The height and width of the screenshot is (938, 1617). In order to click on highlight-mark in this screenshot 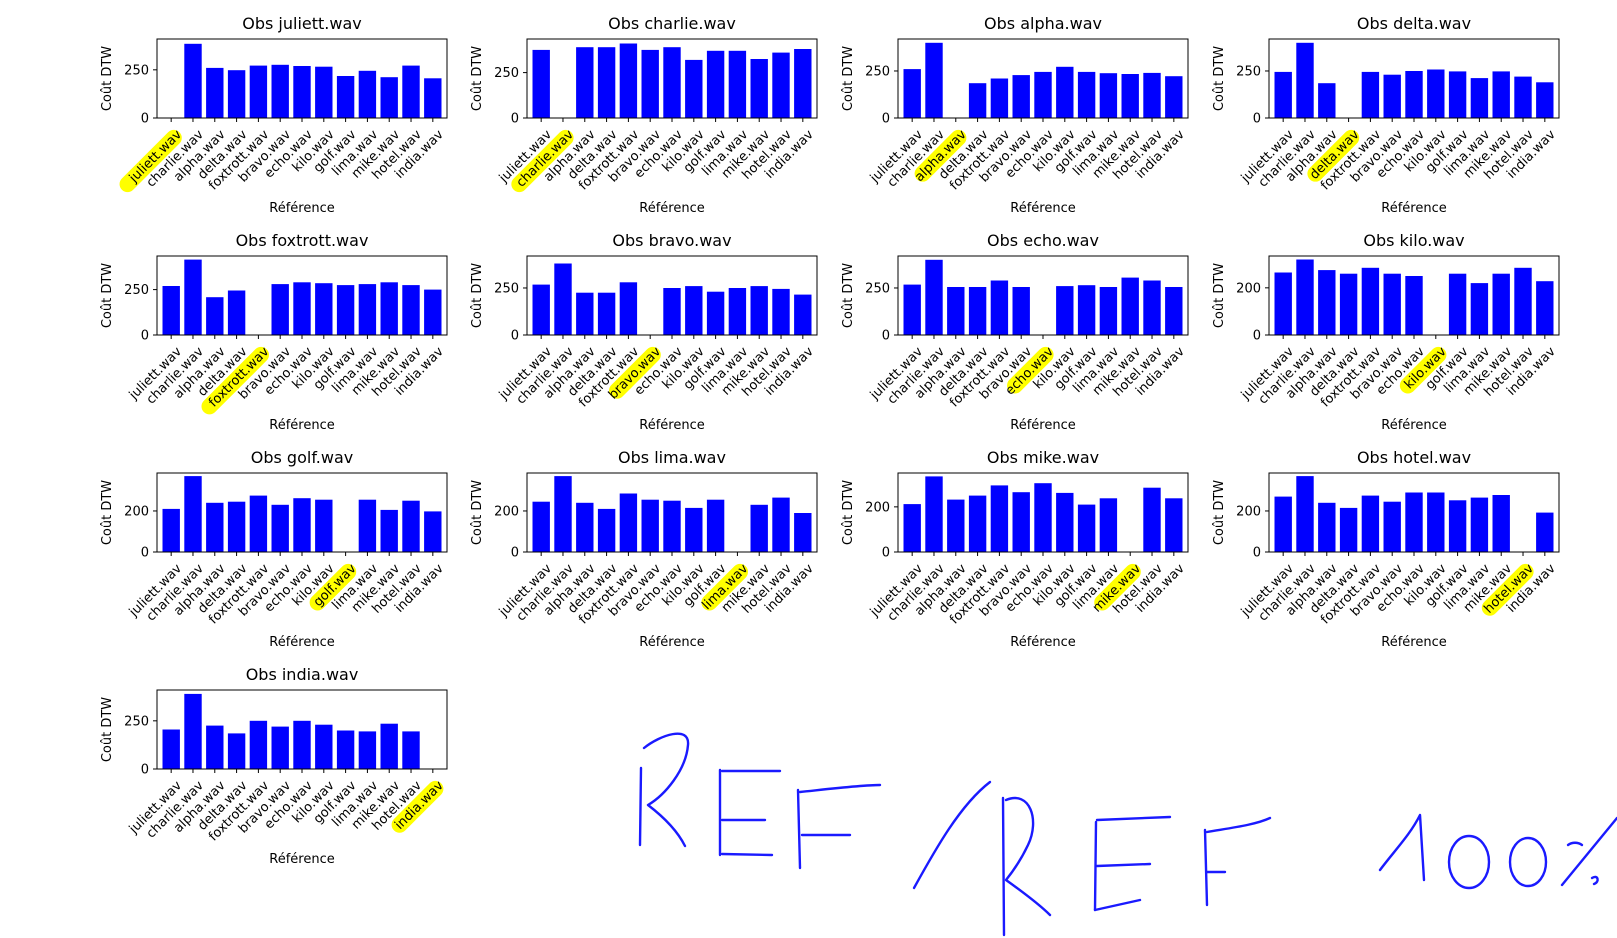, I will do `click(635, 372)`.